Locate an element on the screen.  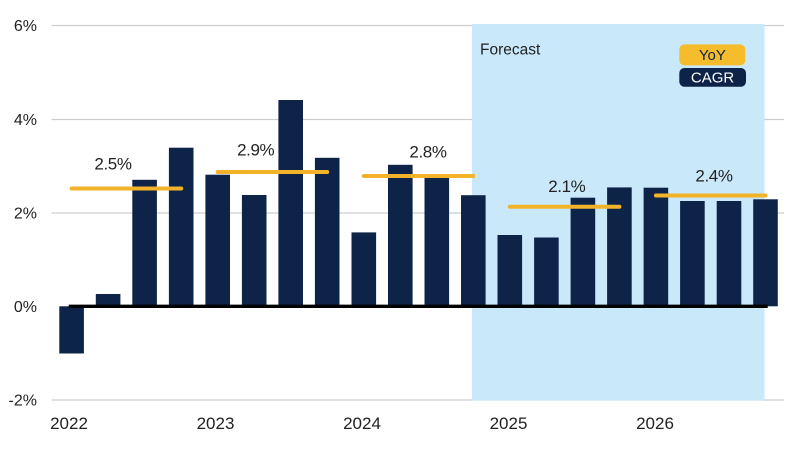
svg-text: -2% is located at coordinates (23, 400).